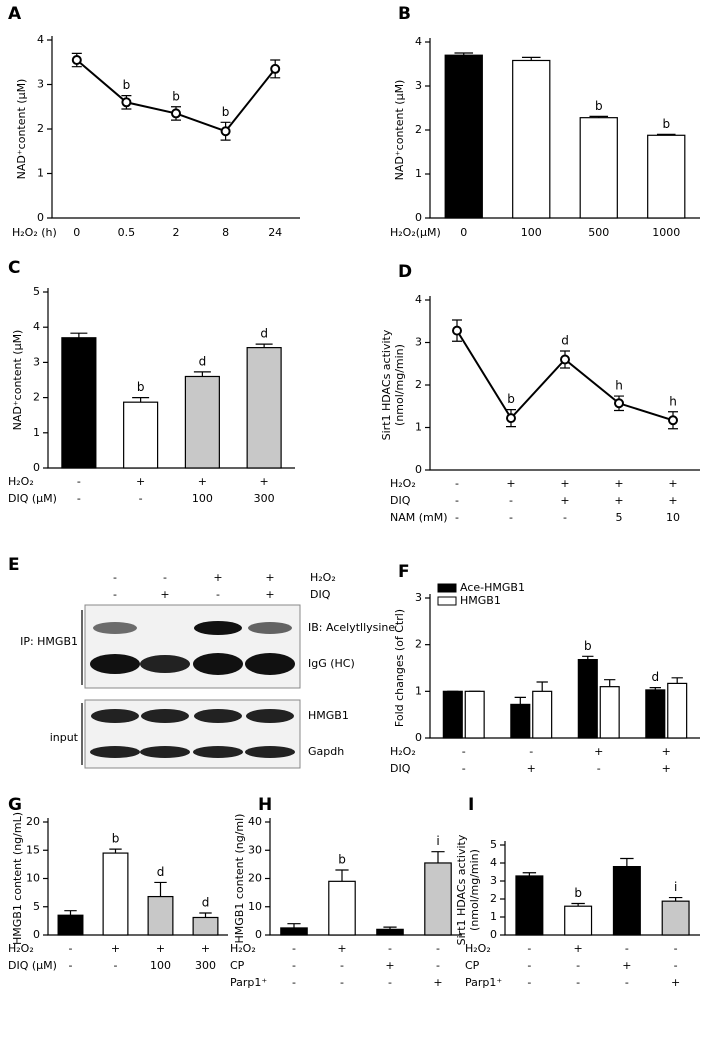 This screenshot has width=719, height=1059. What do you see at coordinates (176, 232) in the screenshot?
I see `x-tick-label: 2` at bounding box center [176, 232].